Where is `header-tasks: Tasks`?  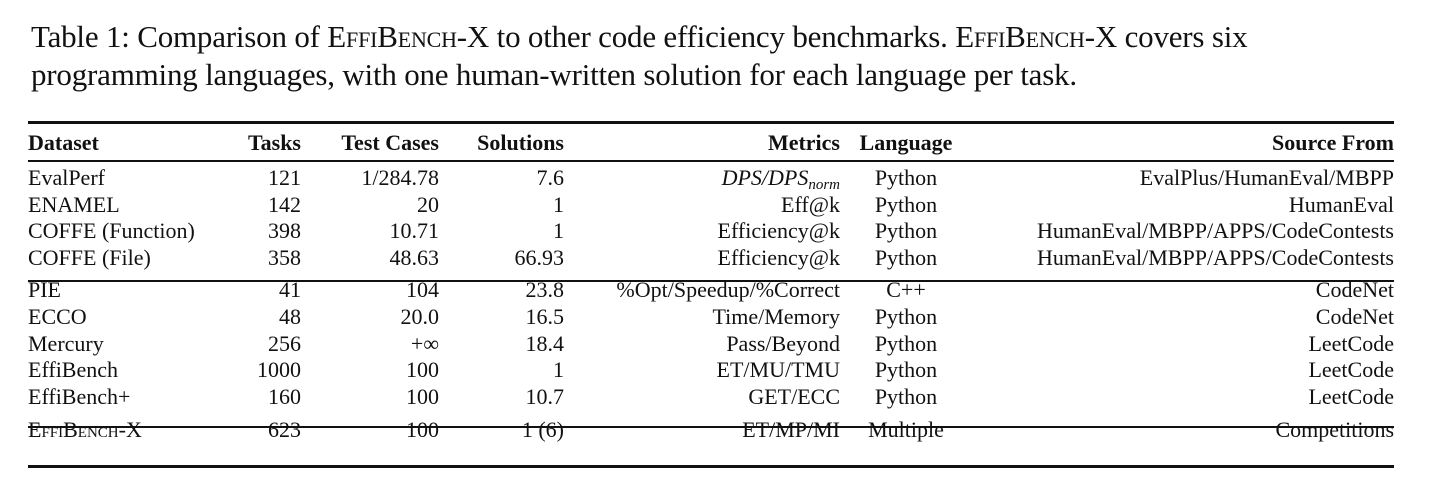
header-tasks: Tasks is located at coordinates (274, 142).